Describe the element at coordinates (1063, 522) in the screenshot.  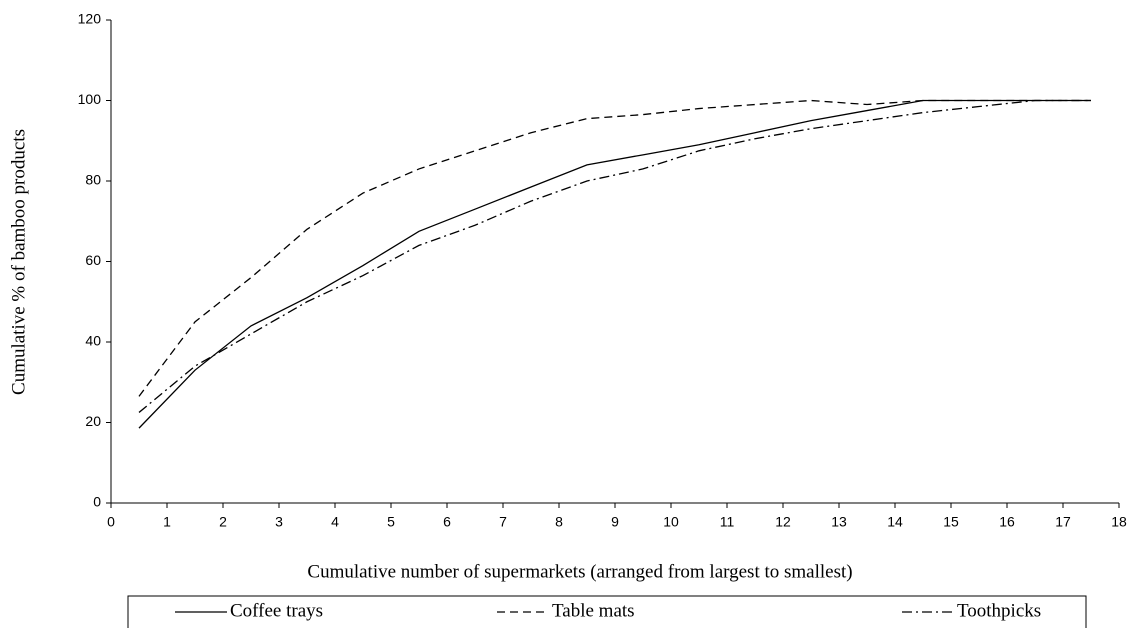
I see `x-tick-label: 17` at that location.